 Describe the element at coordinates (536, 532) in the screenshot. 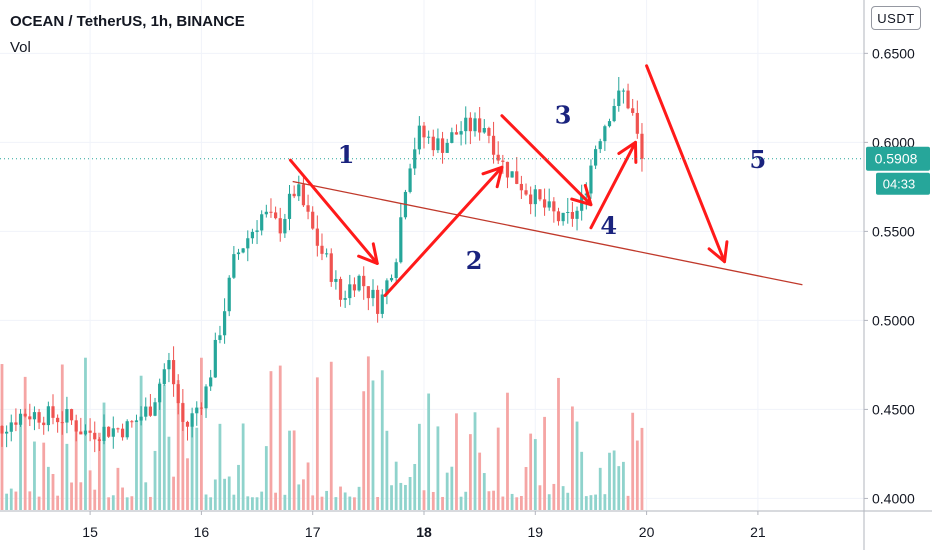

I see `time-tick-label: 19` at that location.